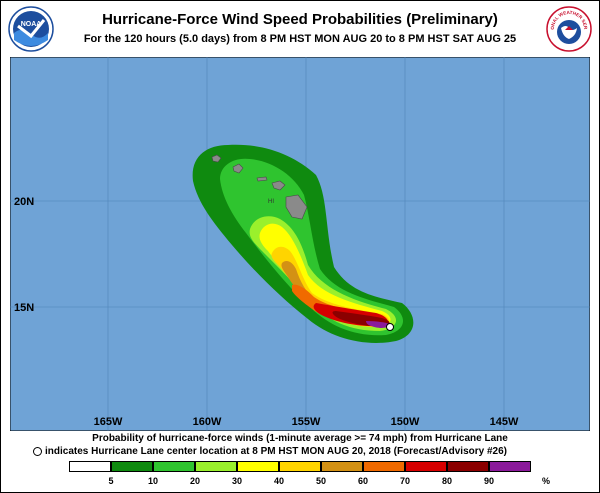 This screenshot has width=600, height=493. Describe the element at coordinates (108, 422) in the screenshot. I see `lon-label-165w: 165W` at that location.